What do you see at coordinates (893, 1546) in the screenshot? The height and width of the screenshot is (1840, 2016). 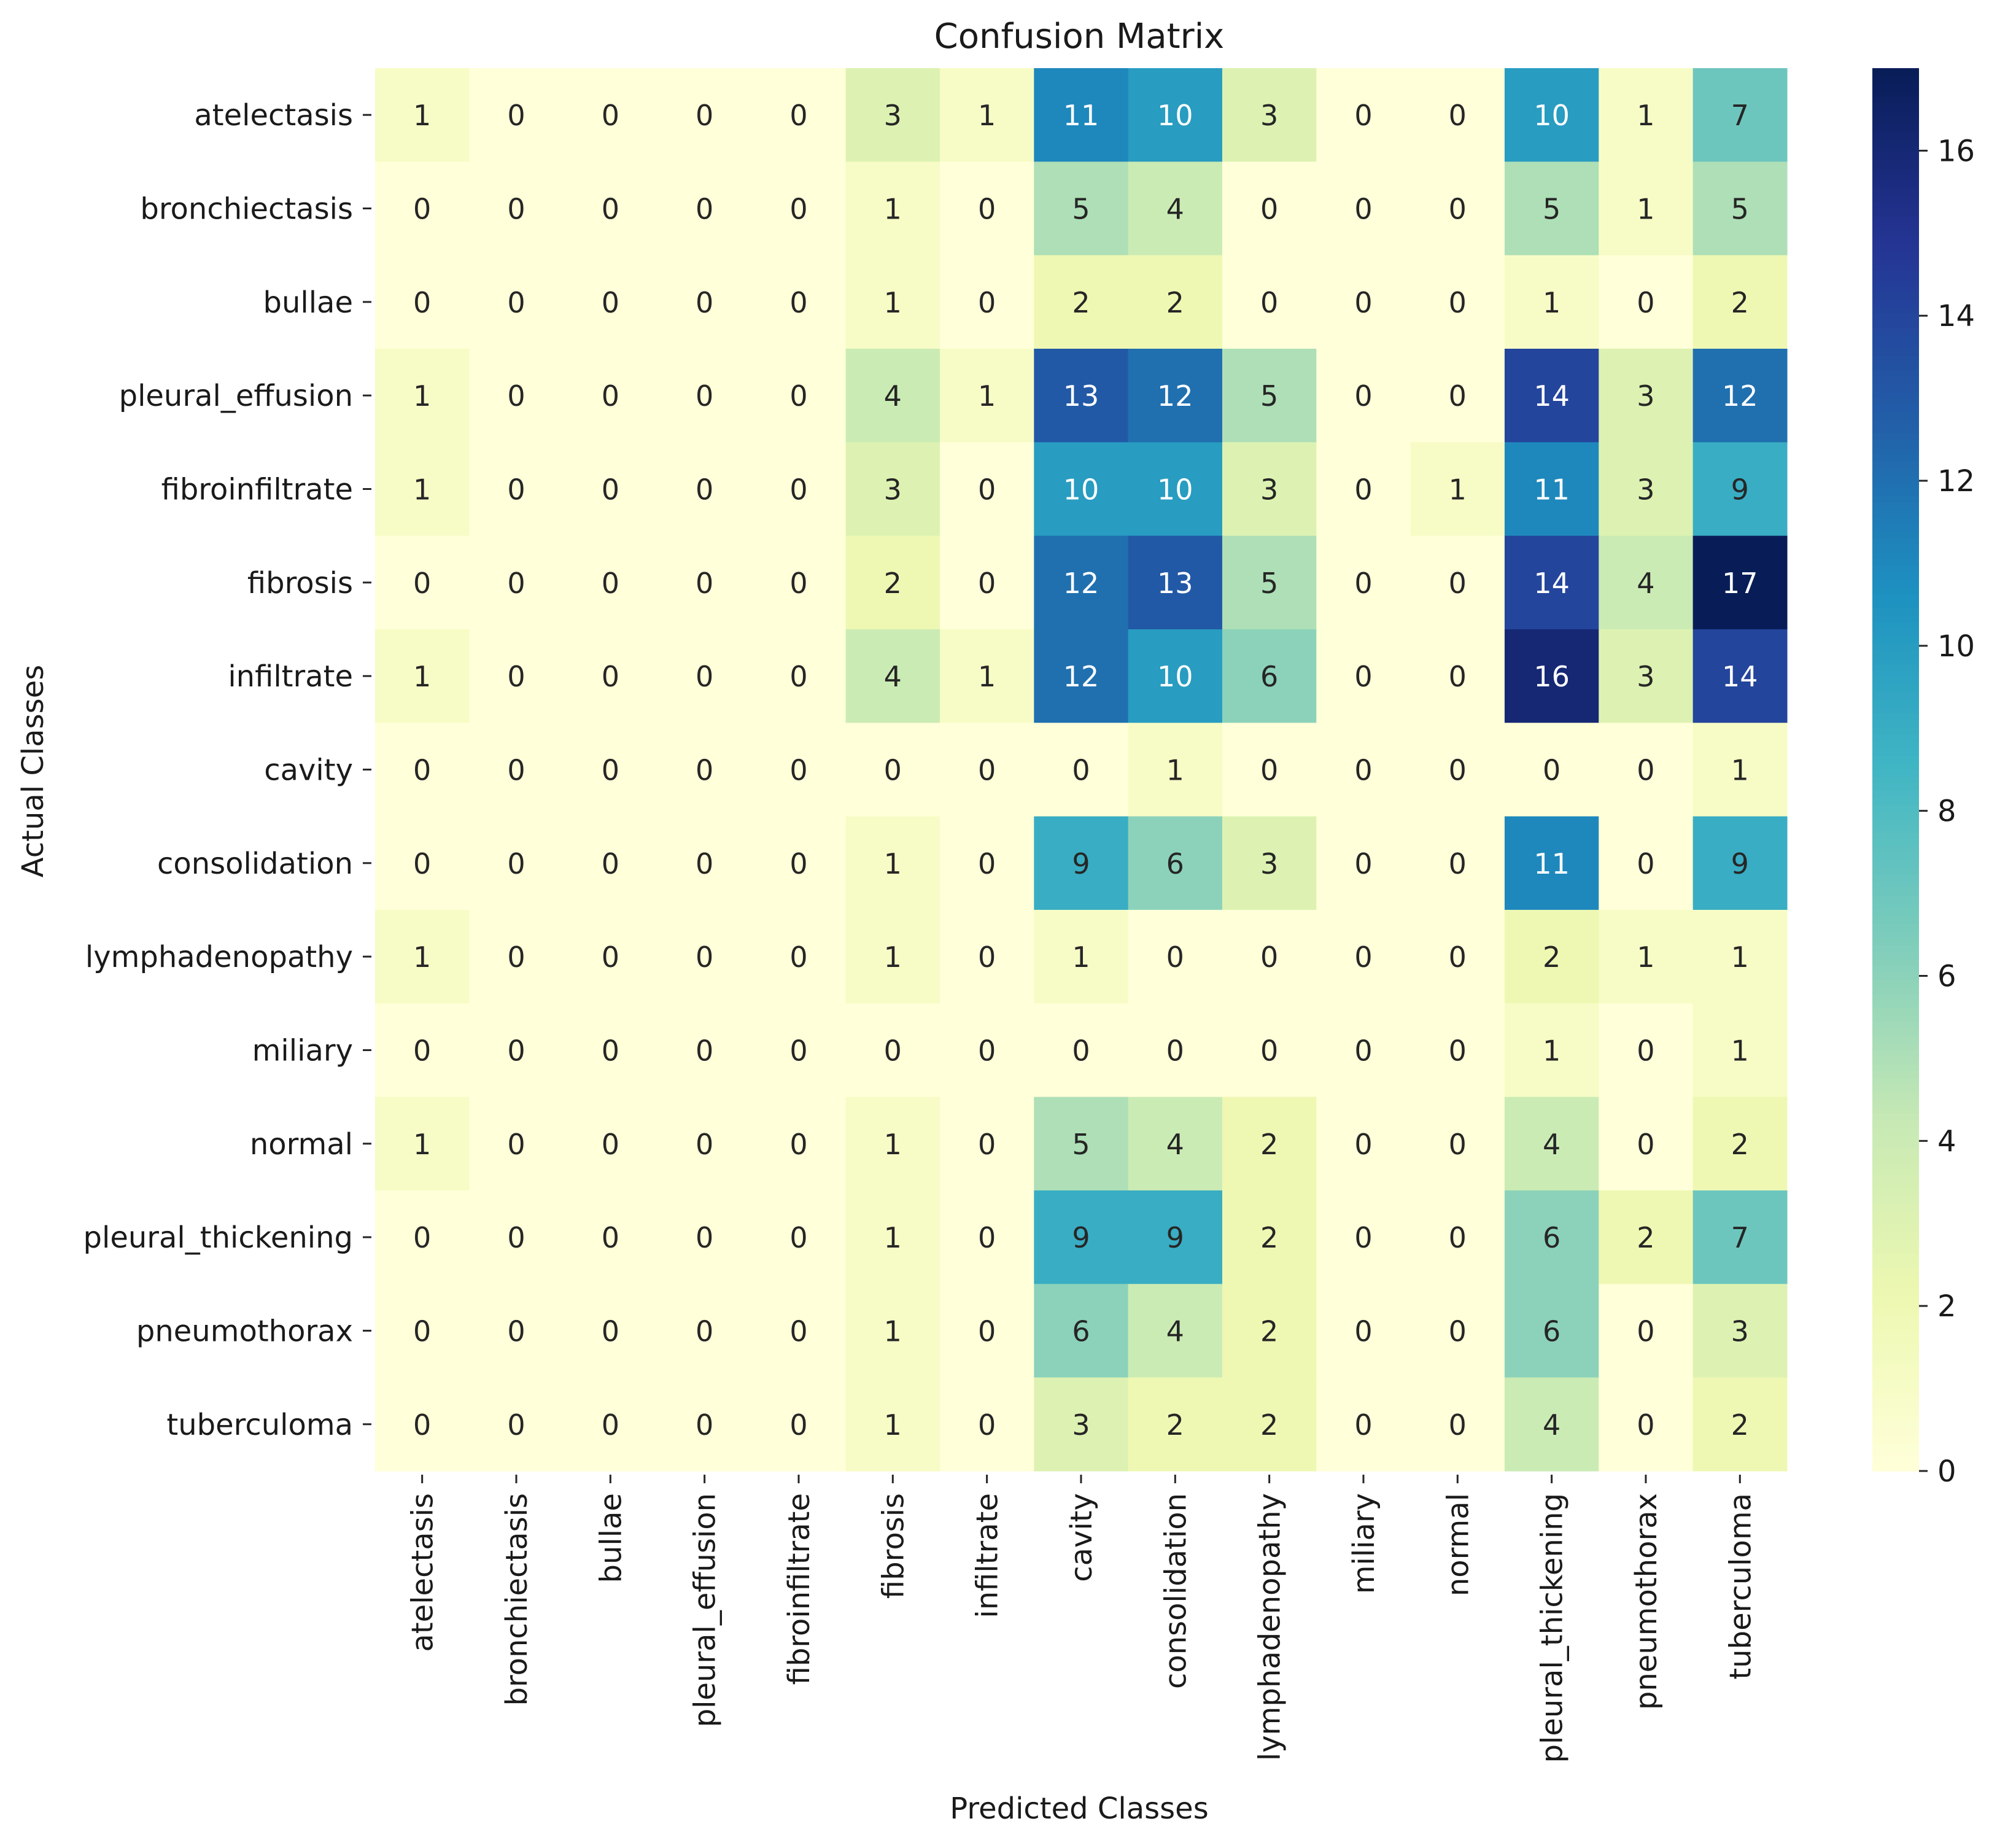 I see `x-tick-label: fibrosis` at bounding box center [893, 1546].